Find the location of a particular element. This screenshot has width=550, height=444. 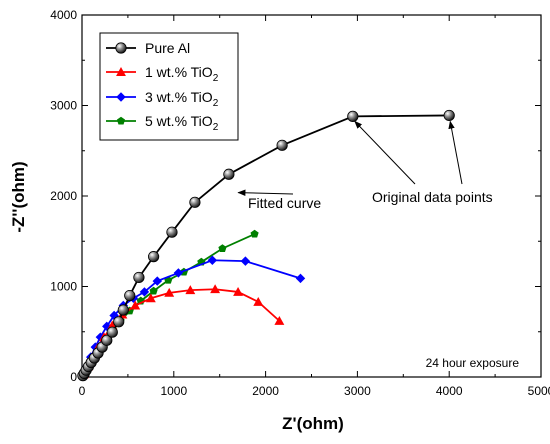

series-line is located at coordinates (168, 304).